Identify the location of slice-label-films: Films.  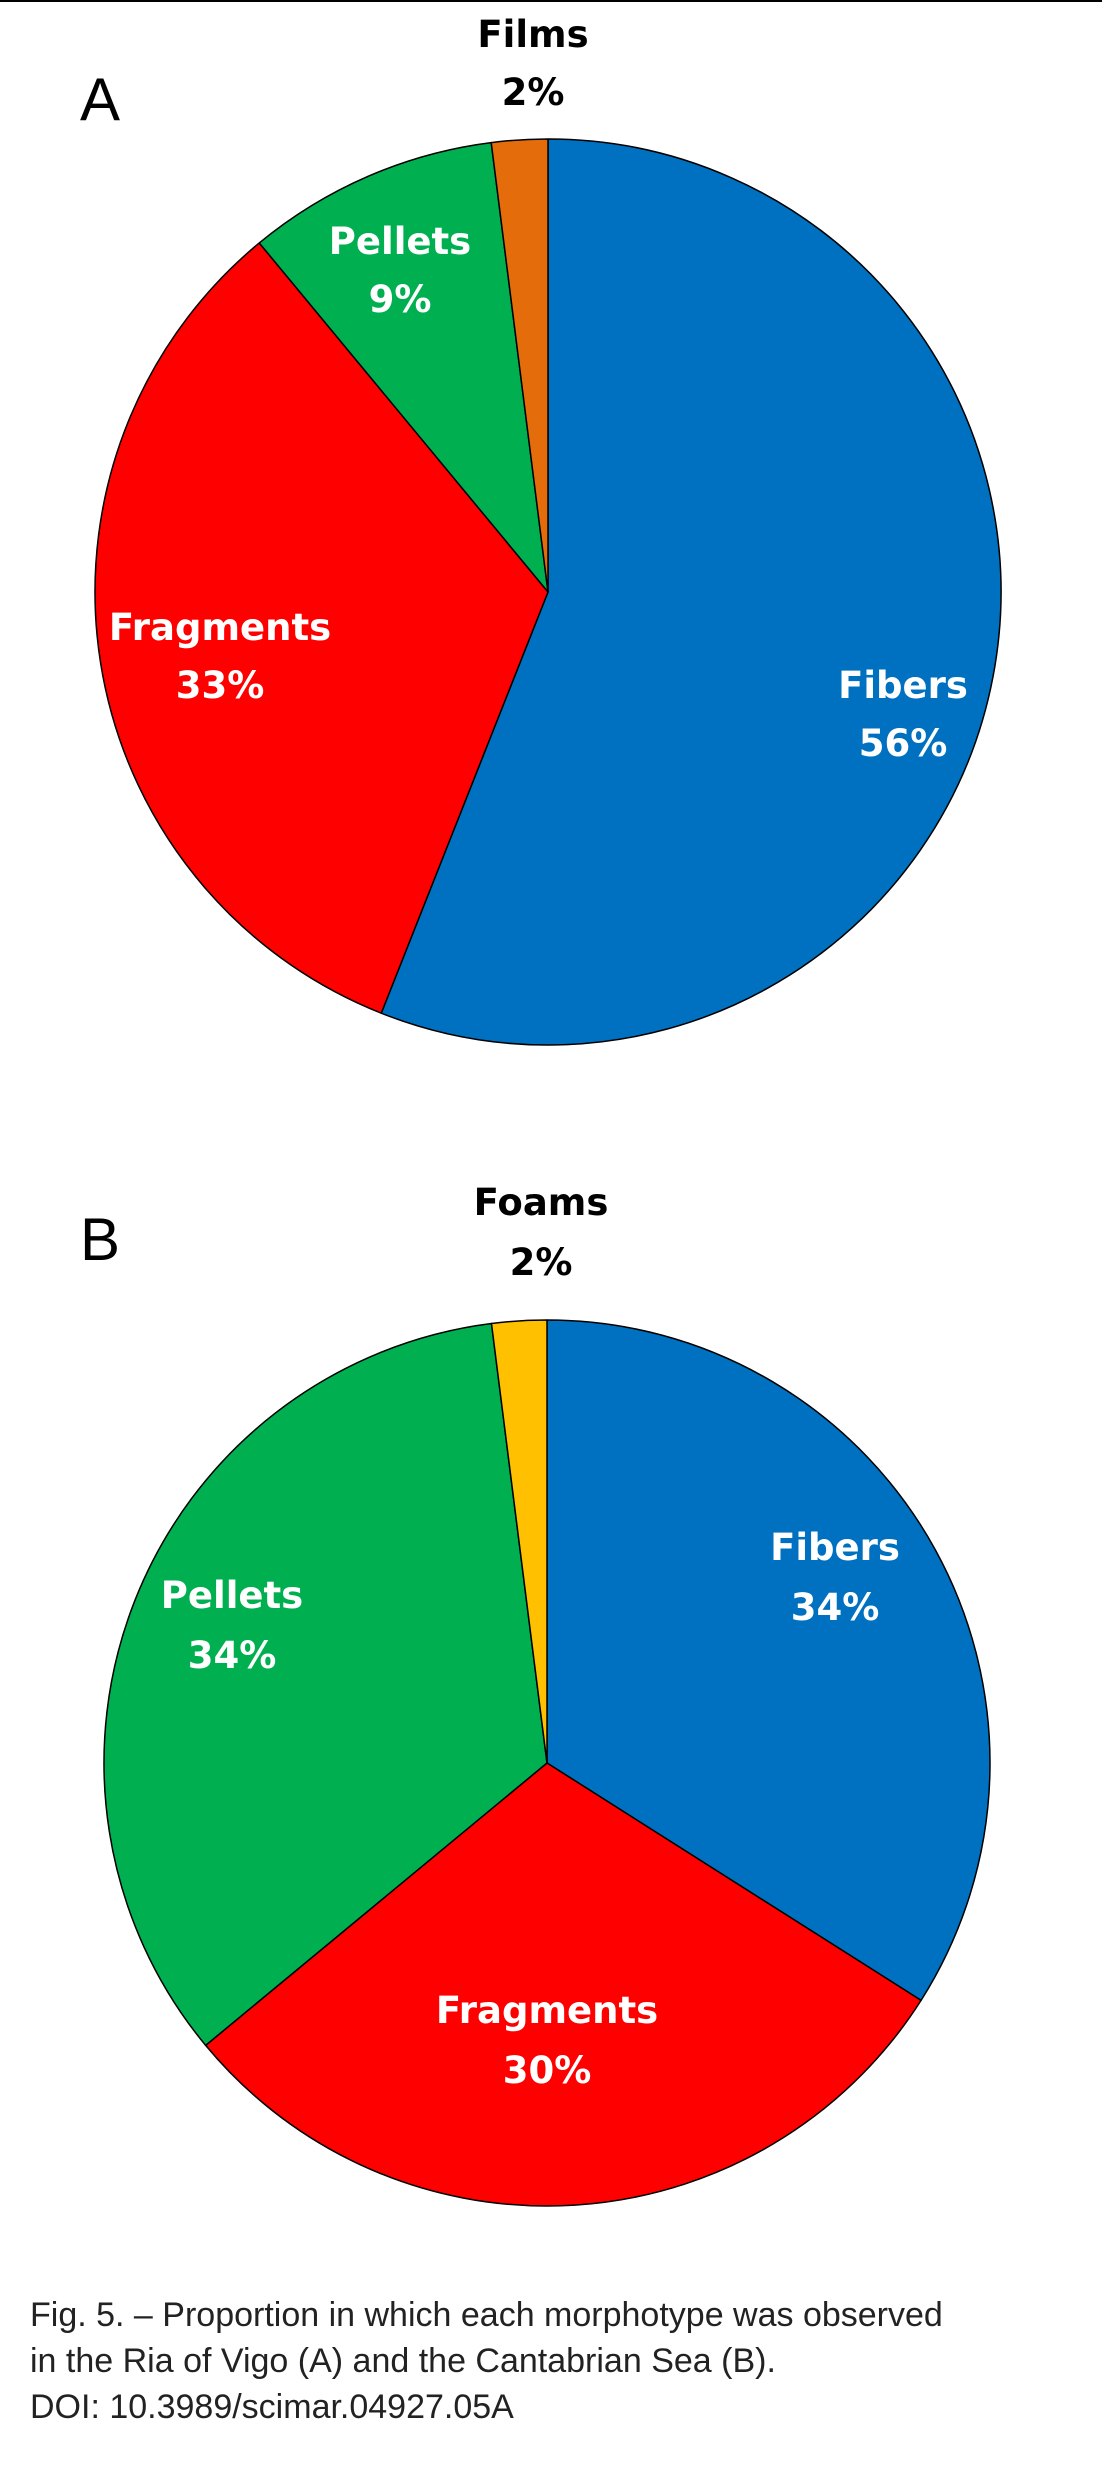
(532, 34).